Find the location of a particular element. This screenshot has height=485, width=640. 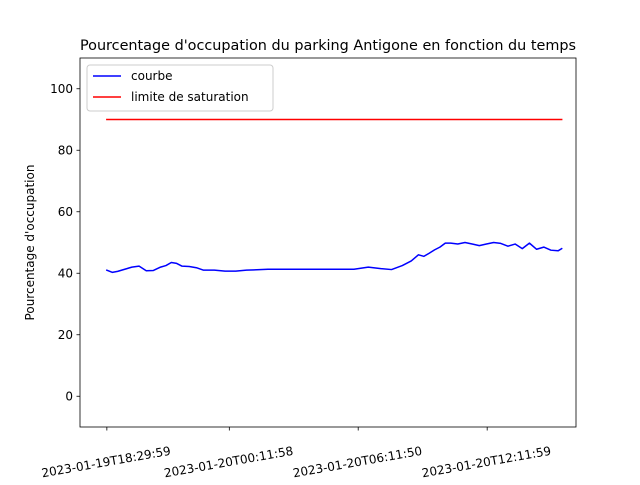

y-tick-label: 80 is located at coordinates (65, 150).